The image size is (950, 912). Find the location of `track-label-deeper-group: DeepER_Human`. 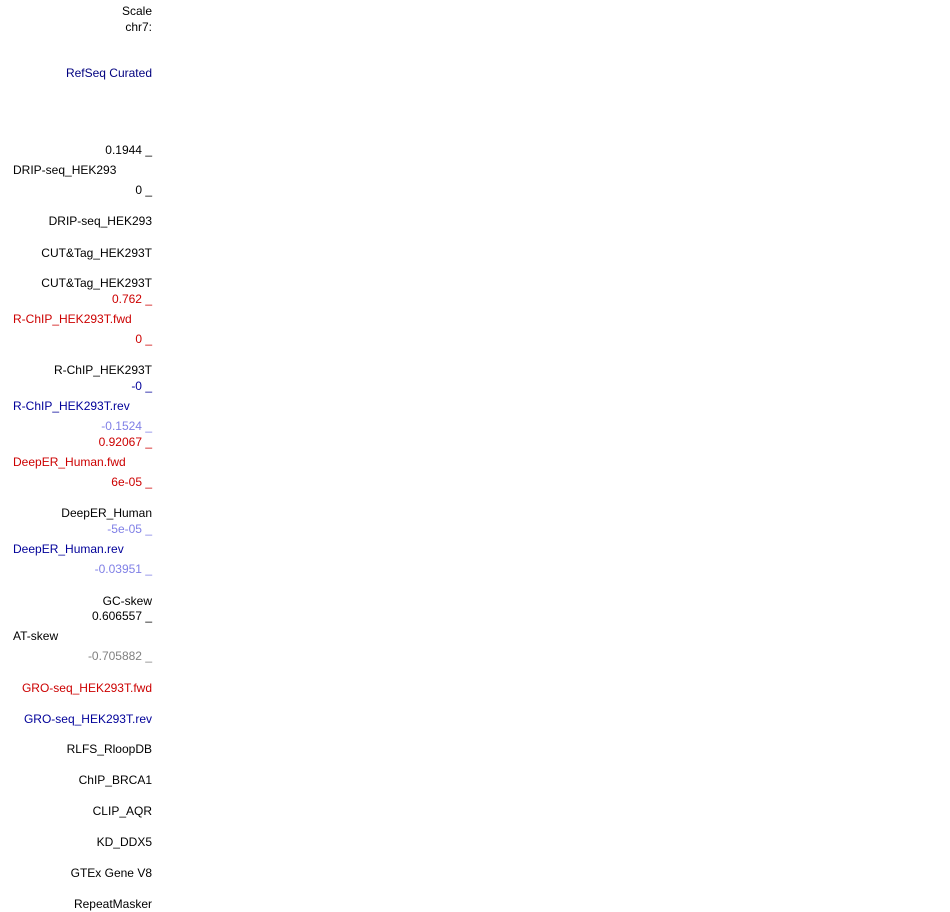

track-label-deeper-group: DeepER_Human is located at coordinates (106, 513).